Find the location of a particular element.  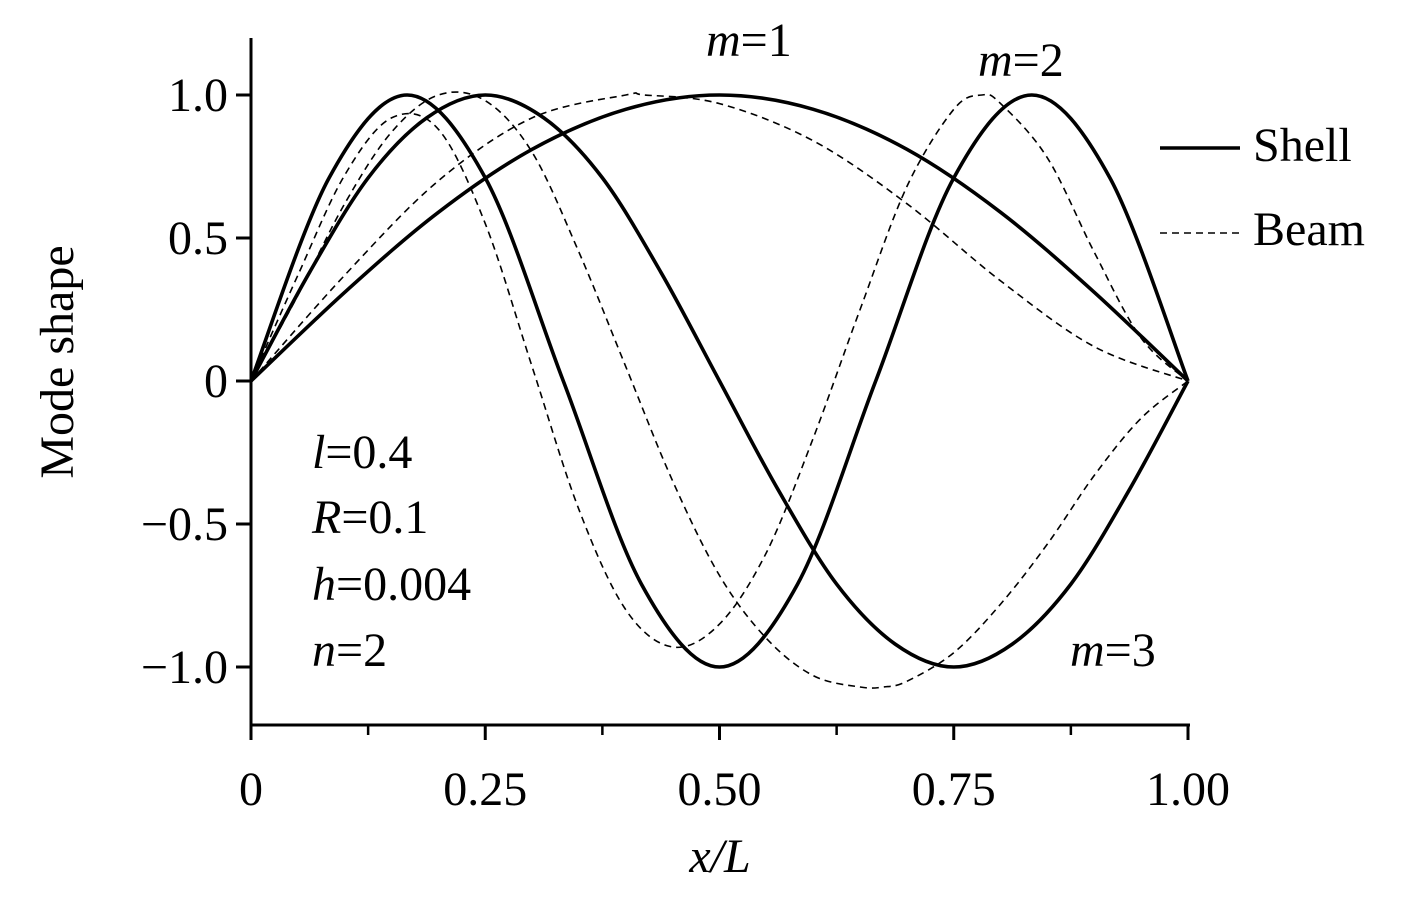

param-n: n=2 is located at coordinates (349, 650).